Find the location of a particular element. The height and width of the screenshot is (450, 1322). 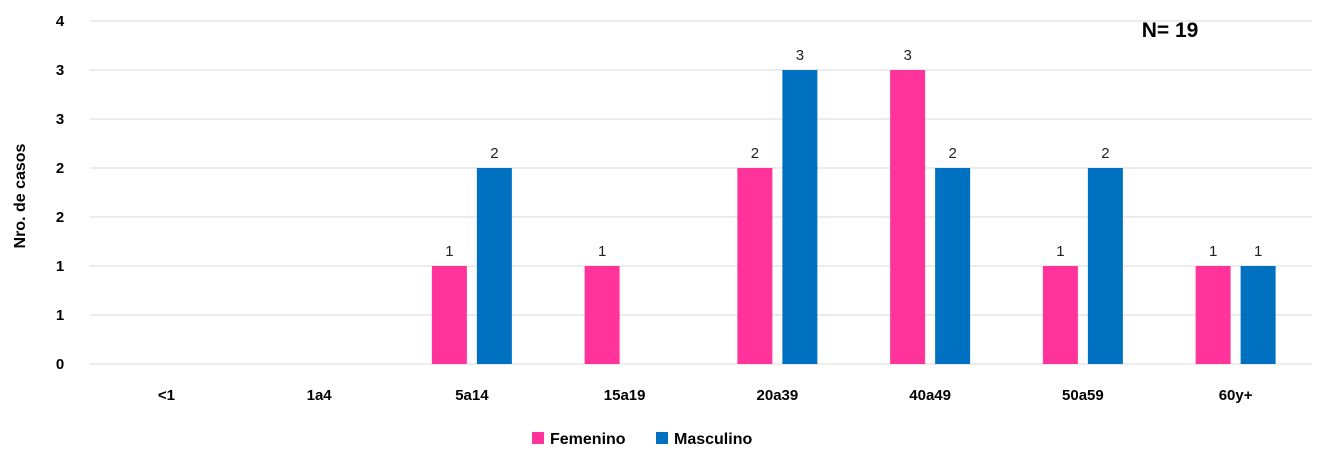

x-axis-ticks: <1 1a4 5a14 15a19 20a39 40a49 50a59 60y+ is located at coordinates (705, 395).